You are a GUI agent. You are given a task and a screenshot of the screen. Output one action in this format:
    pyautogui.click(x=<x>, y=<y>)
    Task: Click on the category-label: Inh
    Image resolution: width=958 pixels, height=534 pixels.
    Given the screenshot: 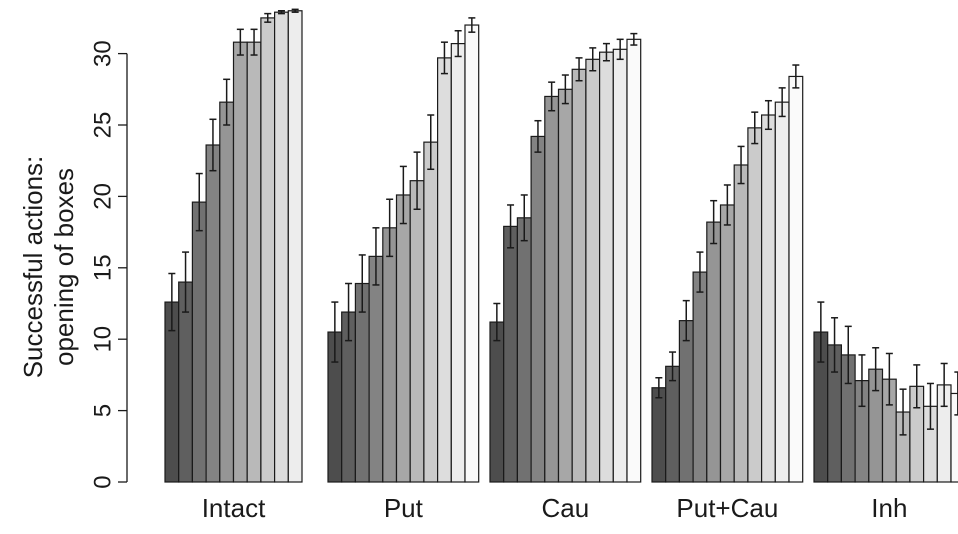 What is the action you would take?
    pyautogui.click(x=889, y=508)
    